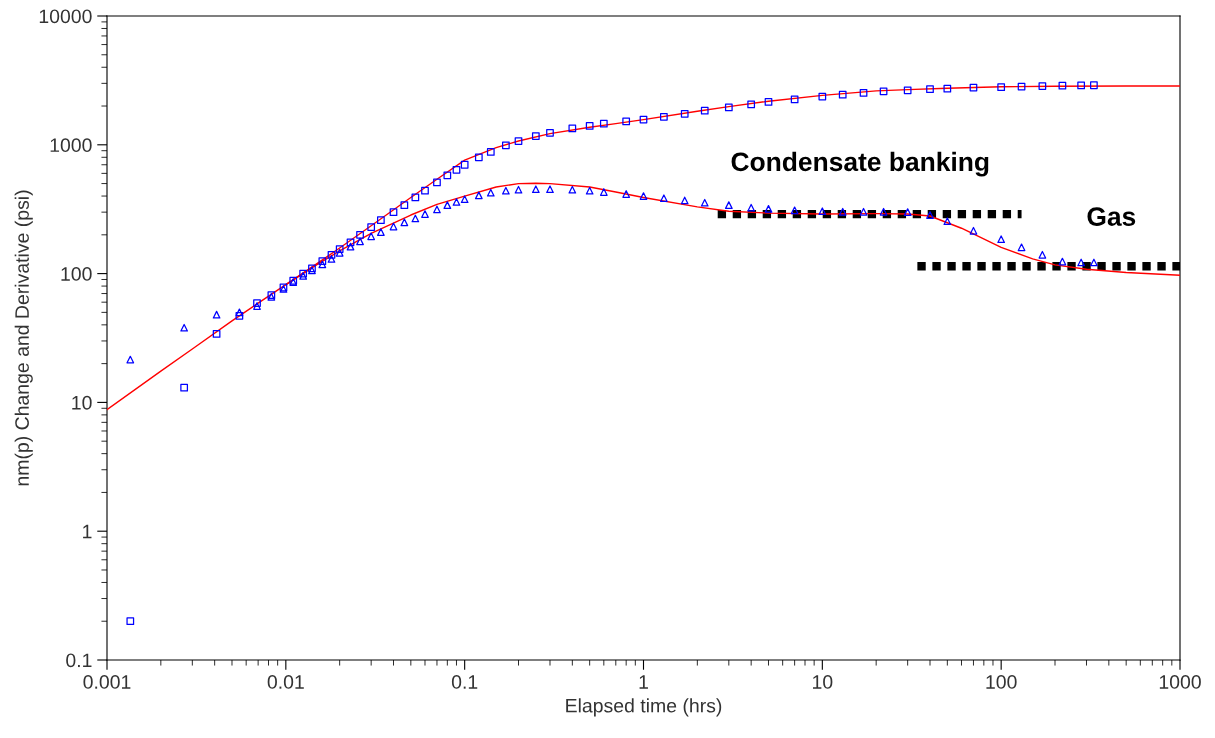 The image size is (1215, 738). Describe the element at coordinates (644, 707) in the screenshot. I see `x-axis-title: Elapsed time (hrs)` at that location.